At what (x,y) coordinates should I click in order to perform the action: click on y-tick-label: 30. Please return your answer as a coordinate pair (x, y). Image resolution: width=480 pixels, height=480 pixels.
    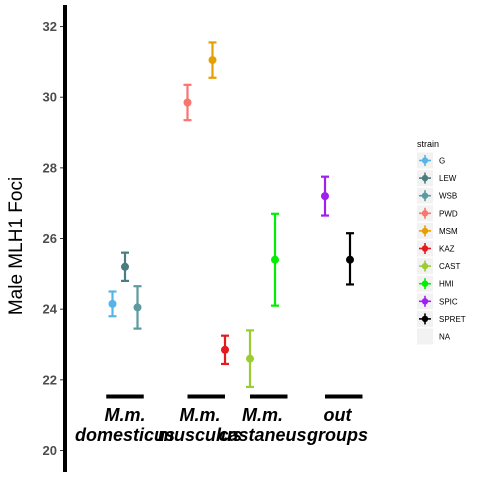
    Looking at the image, I should click on (50, 97).